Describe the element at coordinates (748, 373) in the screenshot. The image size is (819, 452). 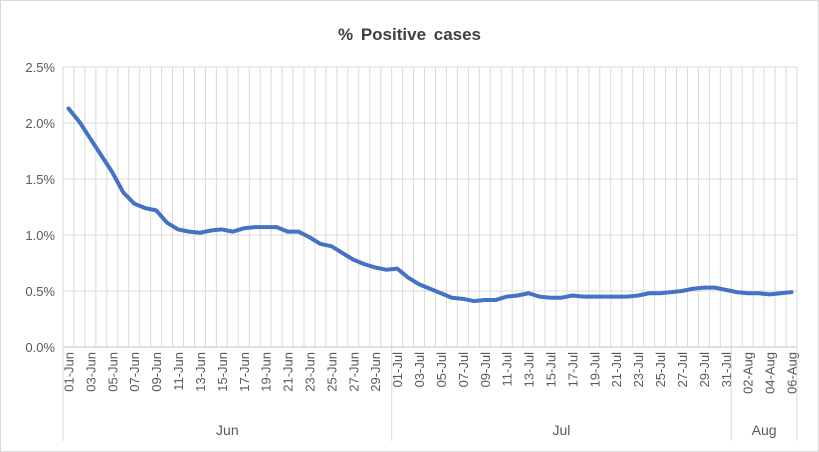
I see `x-tick-label: 02-Aug` at that location.